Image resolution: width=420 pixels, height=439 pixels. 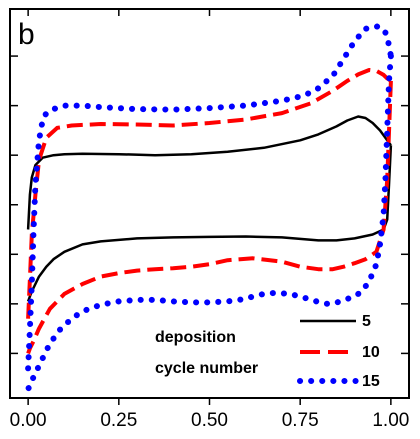 What do you see at coordinates (371, 381) in the screenshot?
I see `legend-label-15: 15` at bounding box center [371, 381].